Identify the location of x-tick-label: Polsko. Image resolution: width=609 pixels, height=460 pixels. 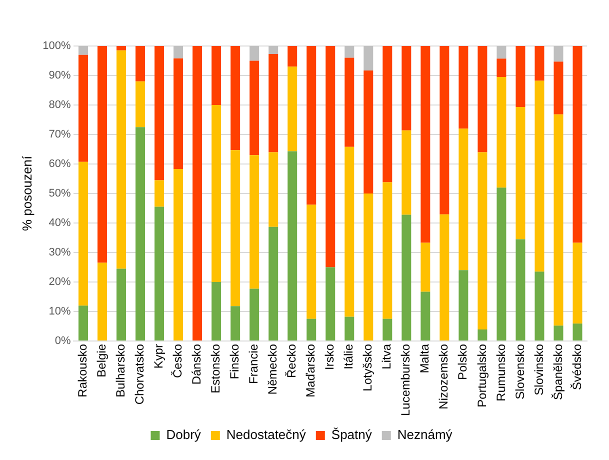
(463, 362).